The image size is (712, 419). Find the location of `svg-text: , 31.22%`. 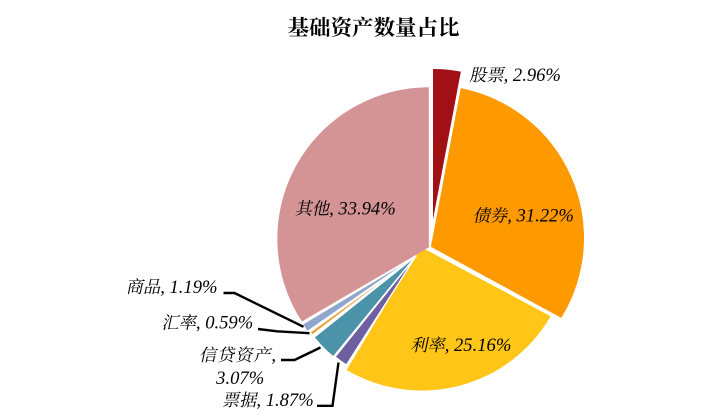

svg-text: , 31.22% is located at coordinates (540, 216).